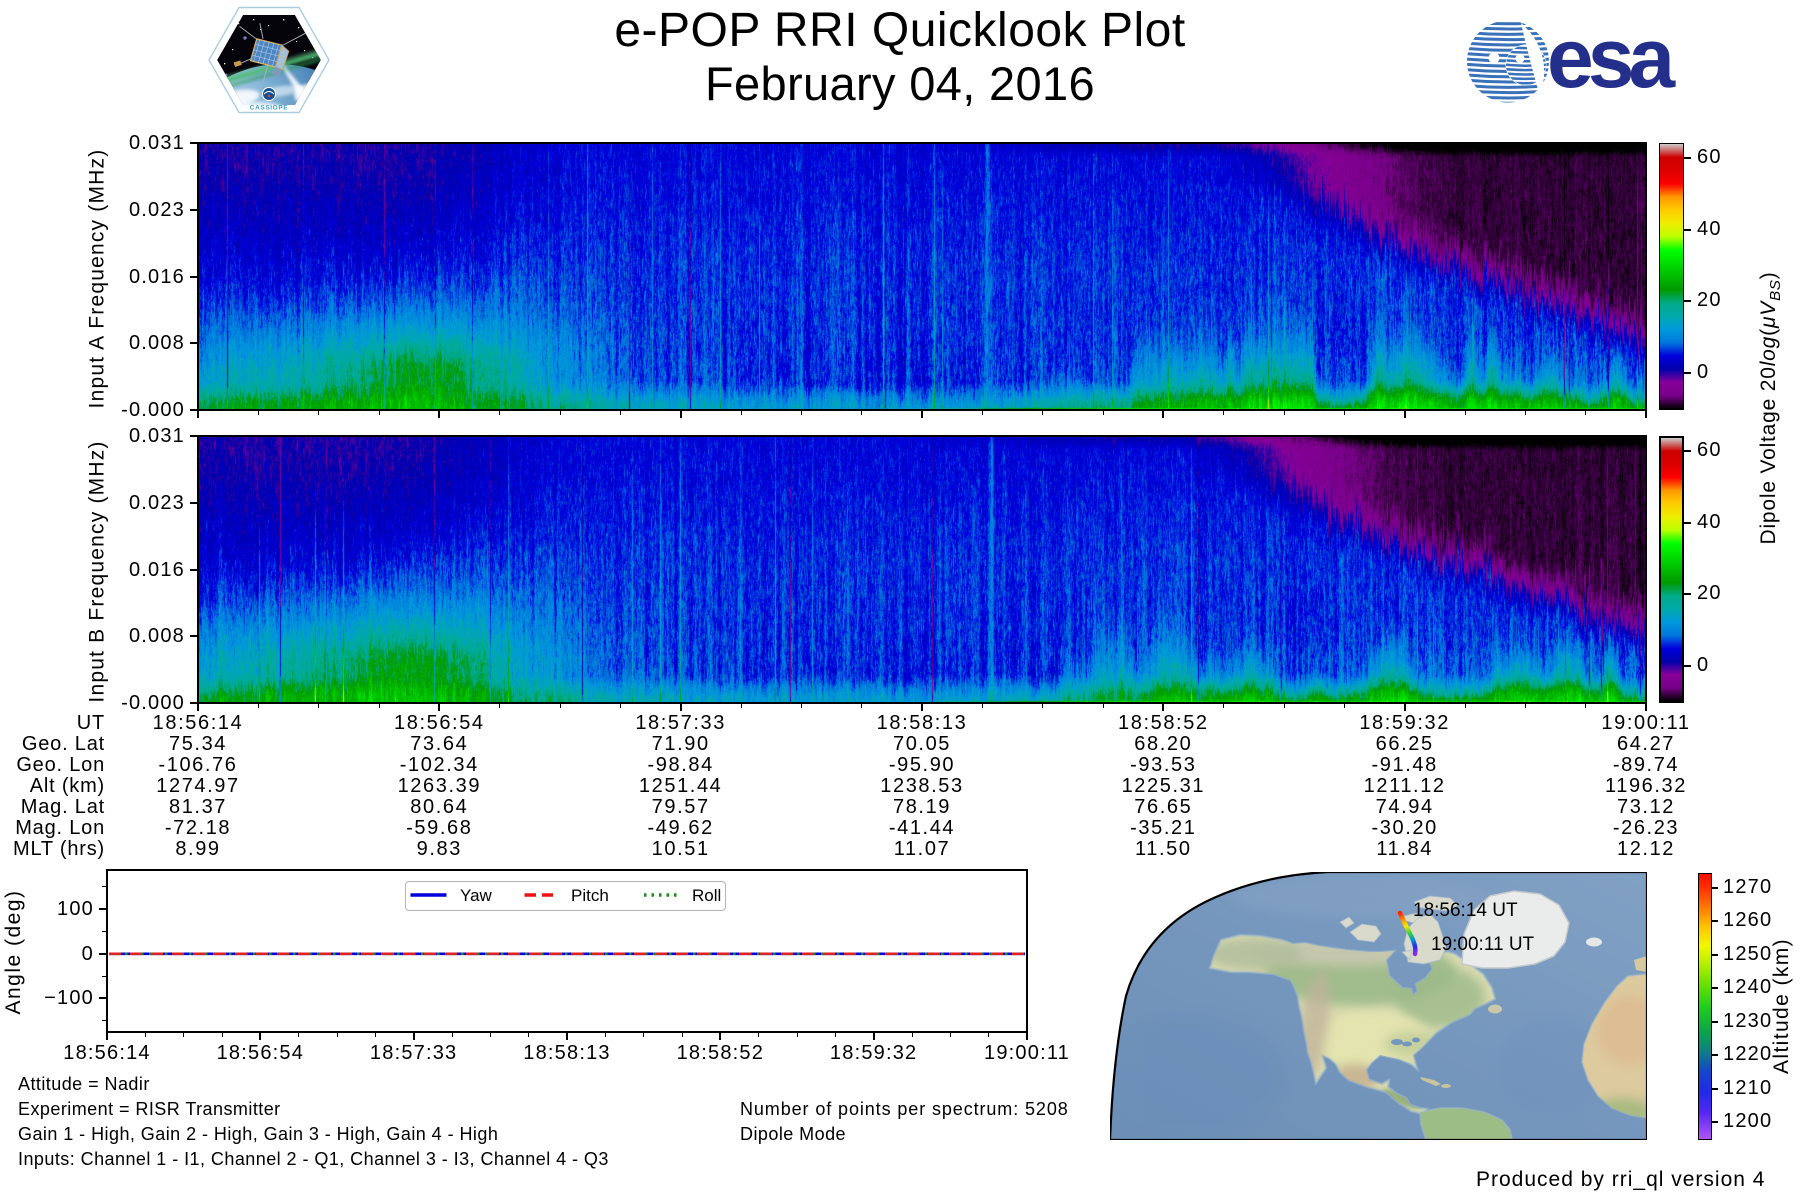 The image size is (1800, 1200). Describe the element at coordinates (1611, 59) in the screenshot. I see `svg-text: esa` at that location.